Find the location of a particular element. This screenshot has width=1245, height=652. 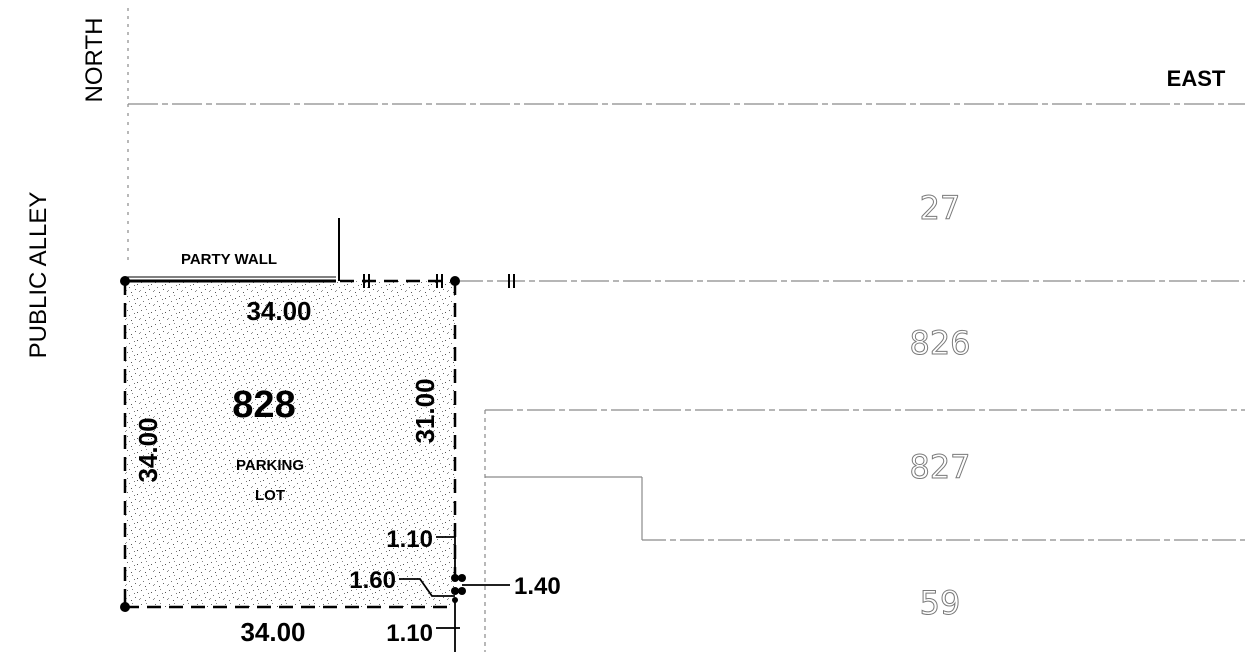

lot-number: 826 is located at coordinates (939, 343).